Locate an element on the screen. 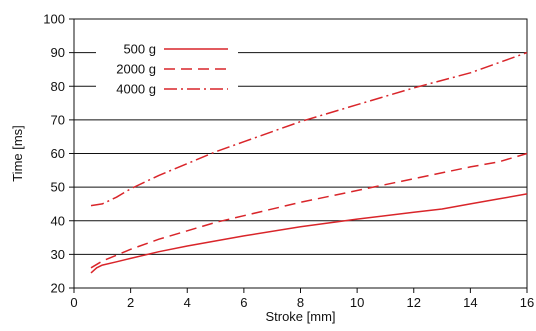 This screenshot has width=536, height=331. legend-label: 4000 g is located at coordinates (136, 89).